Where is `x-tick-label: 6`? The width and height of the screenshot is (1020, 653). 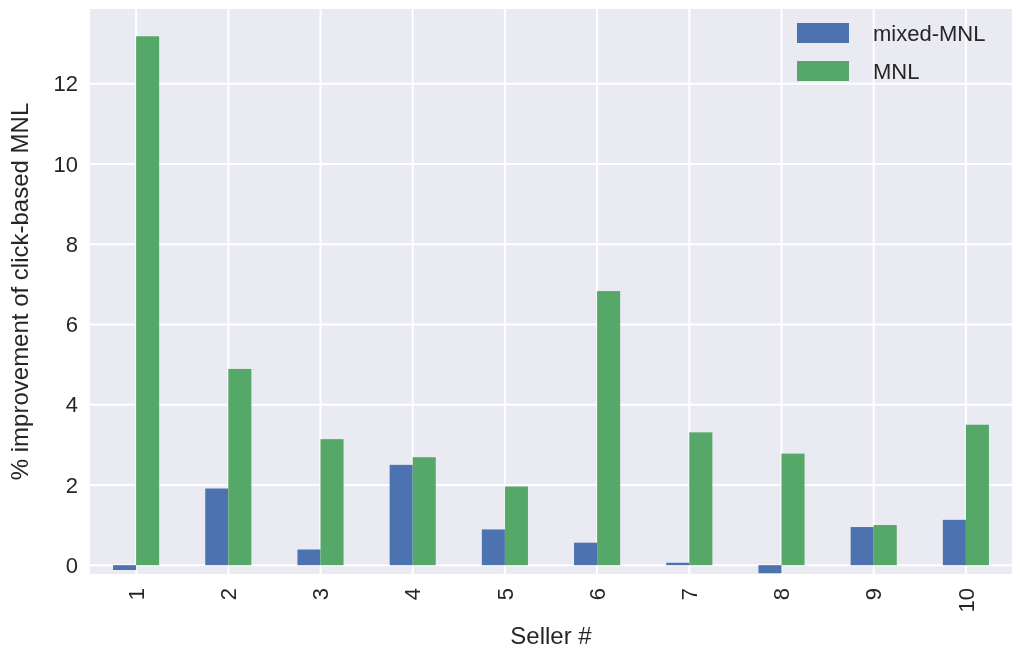
x-tick-label: 6 is located at coordinates (597, 594).